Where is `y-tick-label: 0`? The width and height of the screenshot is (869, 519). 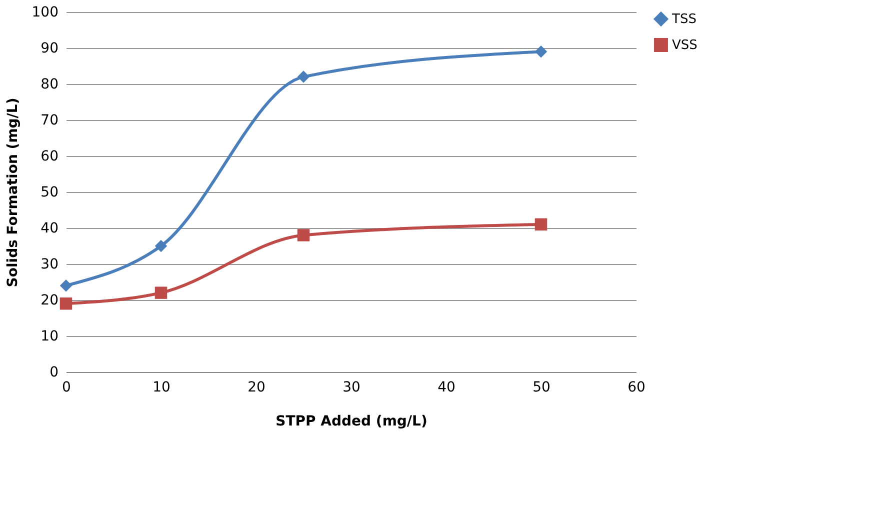
y-tick-label: 0 is located at coordinates (54, 372).